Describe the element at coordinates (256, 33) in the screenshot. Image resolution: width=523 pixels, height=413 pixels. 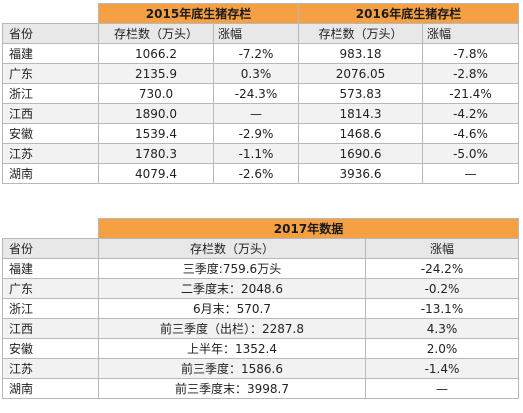
I see `col-change-2015: 涨幅` at that location.